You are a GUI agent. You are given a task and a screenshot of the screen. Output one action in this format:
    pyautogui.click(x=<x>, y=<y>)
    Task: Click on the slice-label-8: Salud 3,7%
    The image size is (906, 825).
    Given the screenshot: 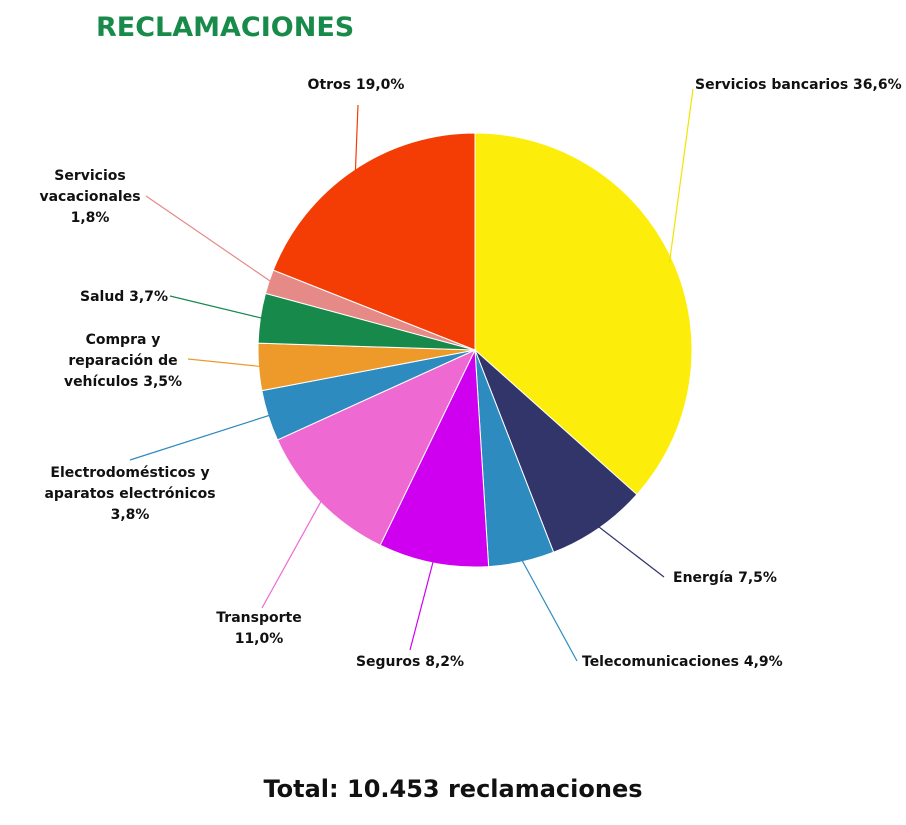 What is the action you would take?
    pyautogui.click(x=124, y=297)
    